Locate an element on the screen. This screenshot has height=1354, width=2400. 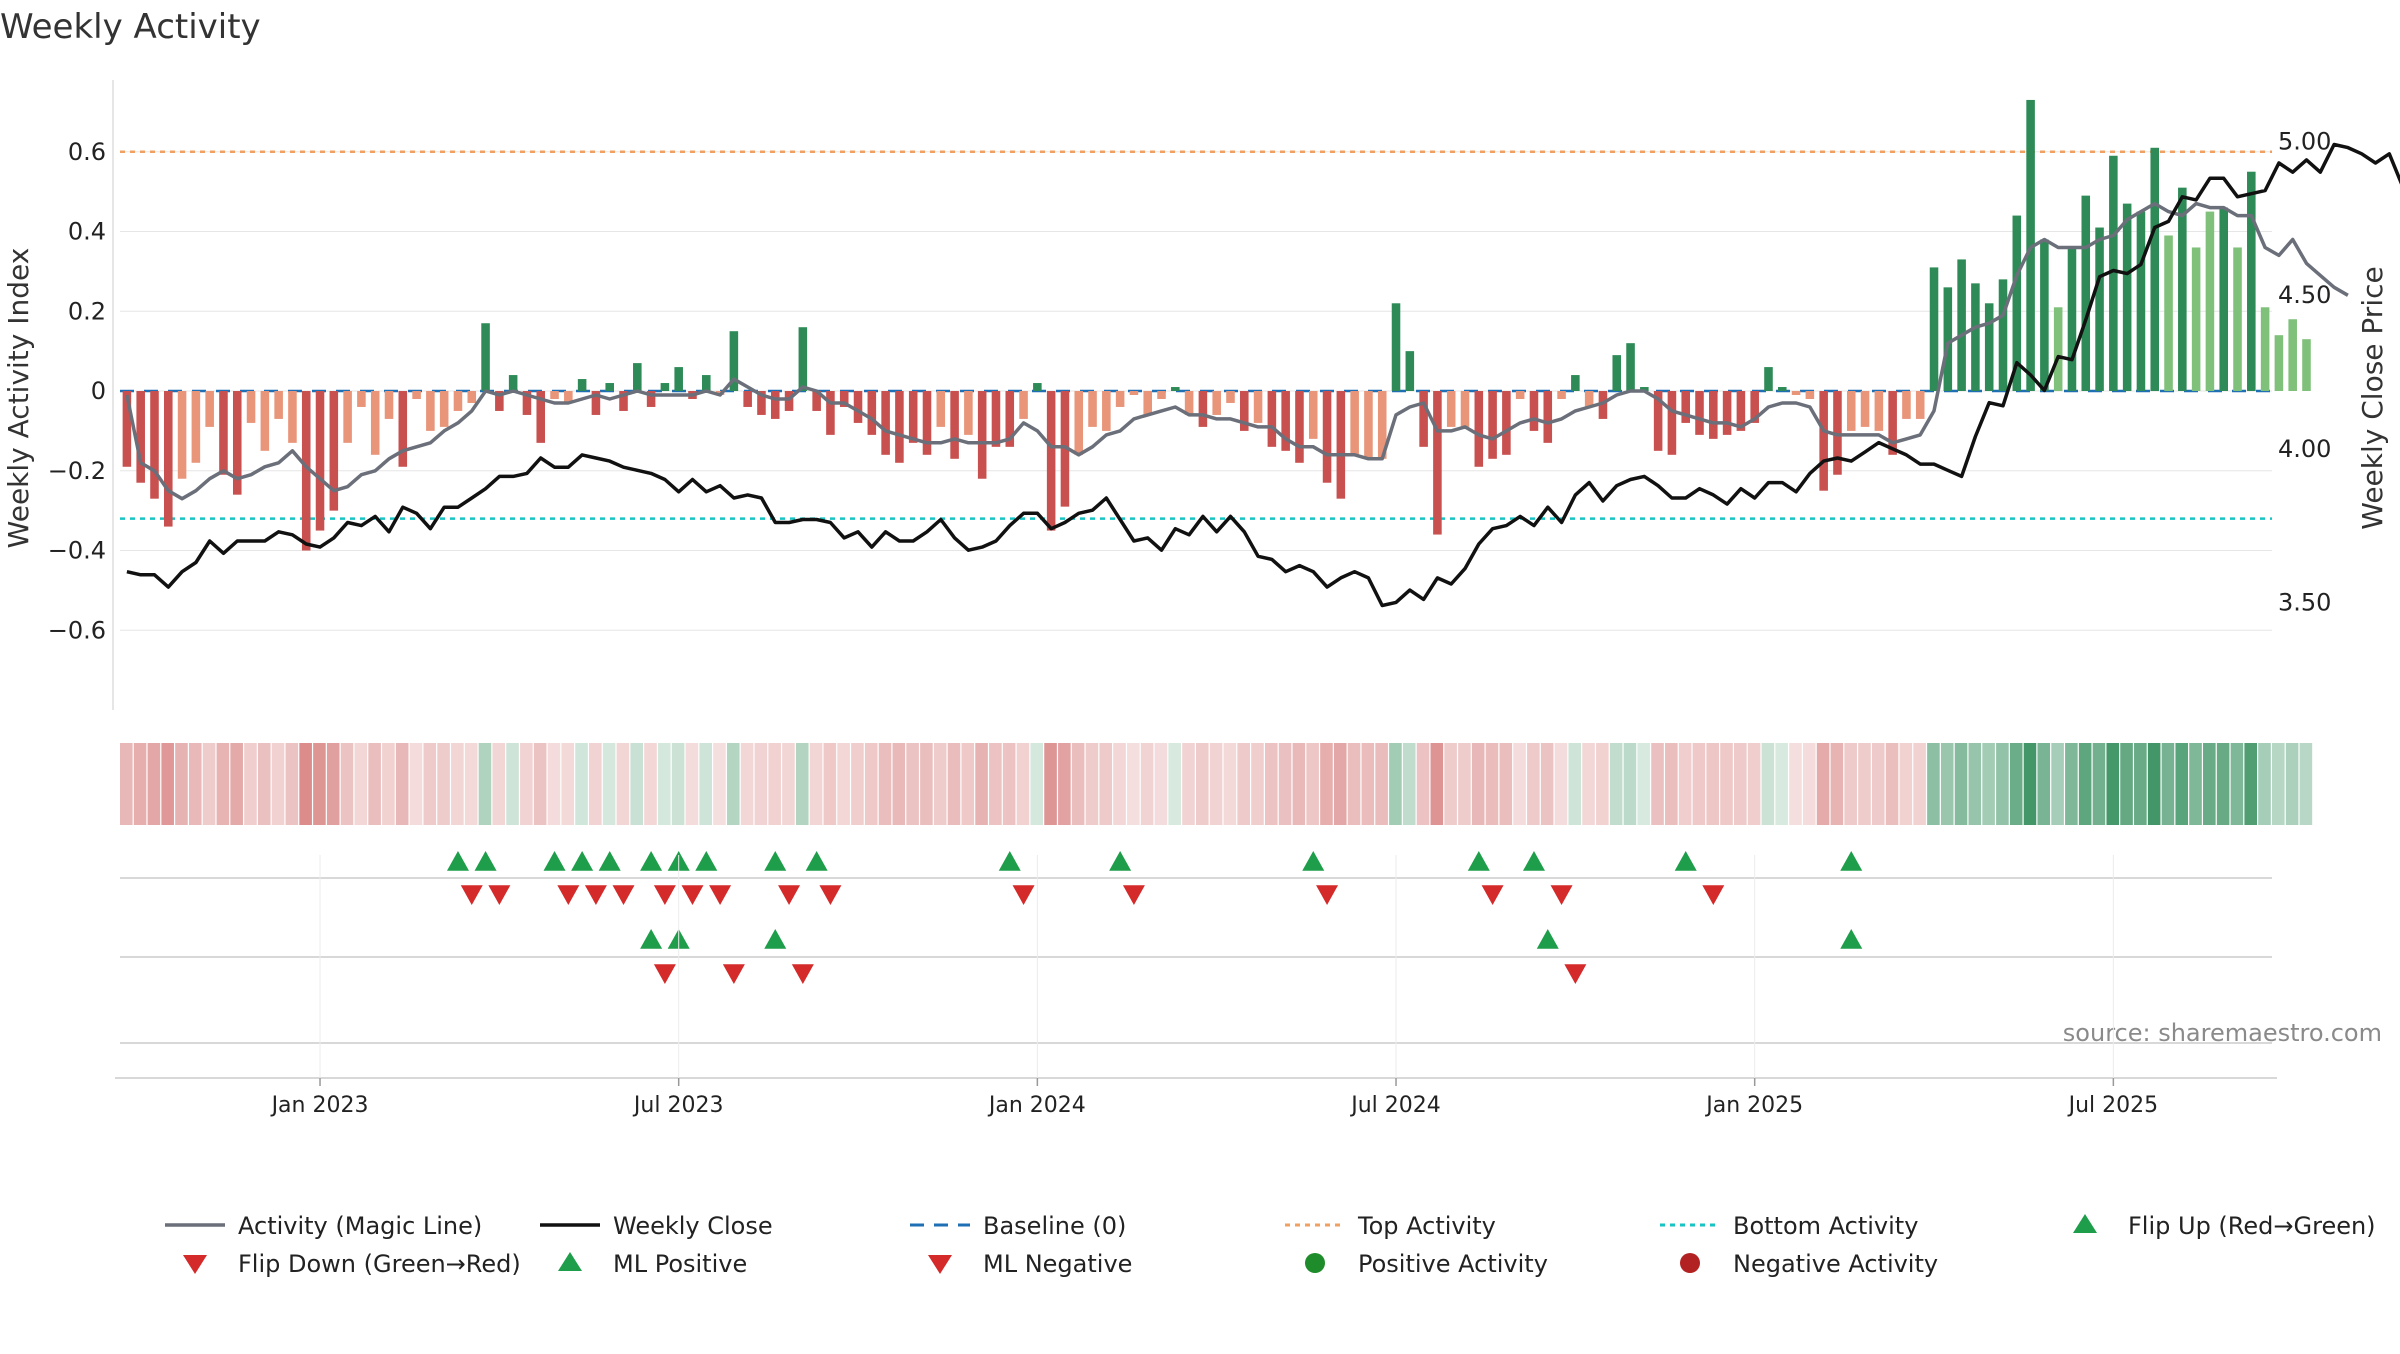
legend-label-mlpos: ML Positive is located at coordinates (680, 1264).